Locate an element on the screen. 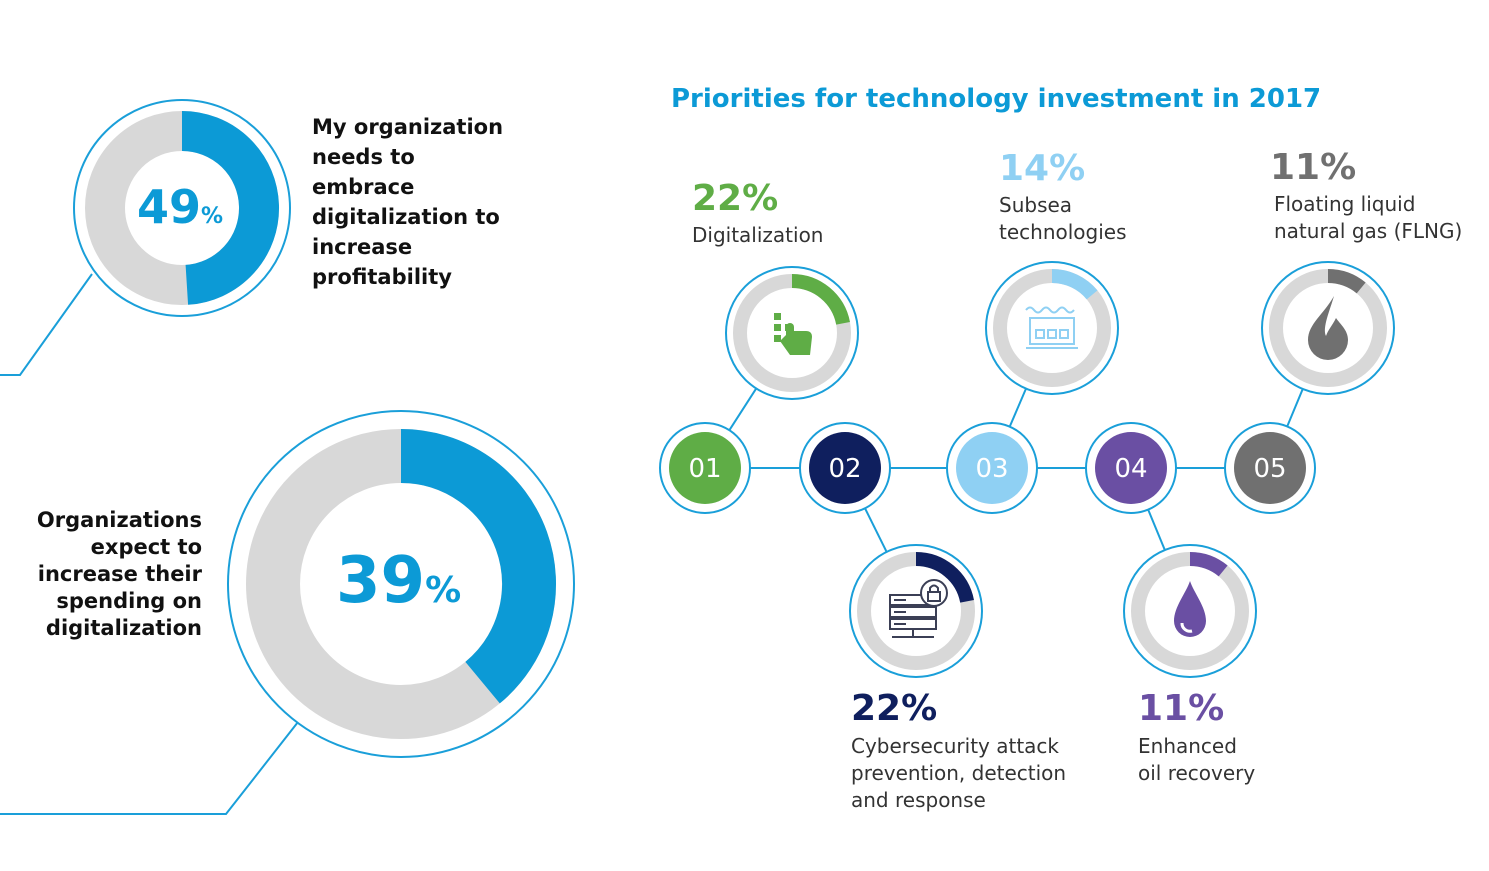 This screenshot has width=1489, height=871. priority-02-connector is located at coordinates (876, 530).